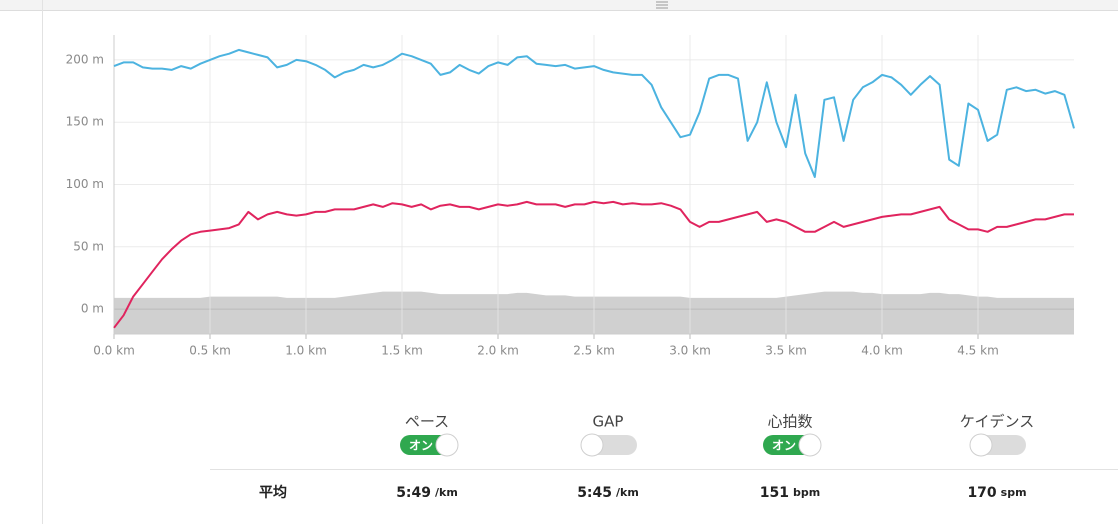 The height and width of the screenshot is (528, 1118). I want to click on x-tick-label: 2.5 km, so click(594, 351).